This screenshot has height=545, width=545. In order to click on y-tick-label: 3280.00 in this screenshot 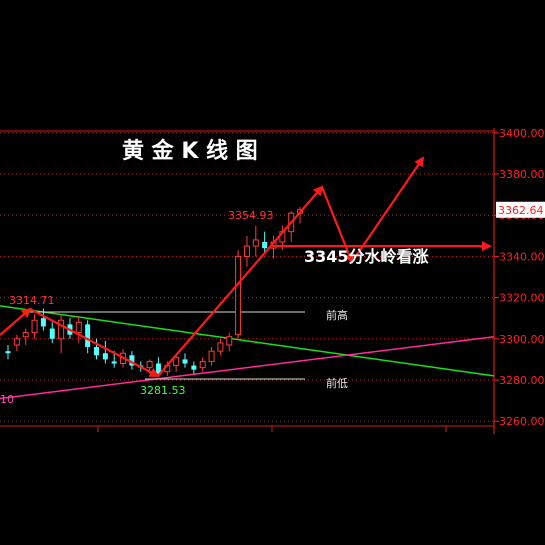, I will do `click(522, 380)`.